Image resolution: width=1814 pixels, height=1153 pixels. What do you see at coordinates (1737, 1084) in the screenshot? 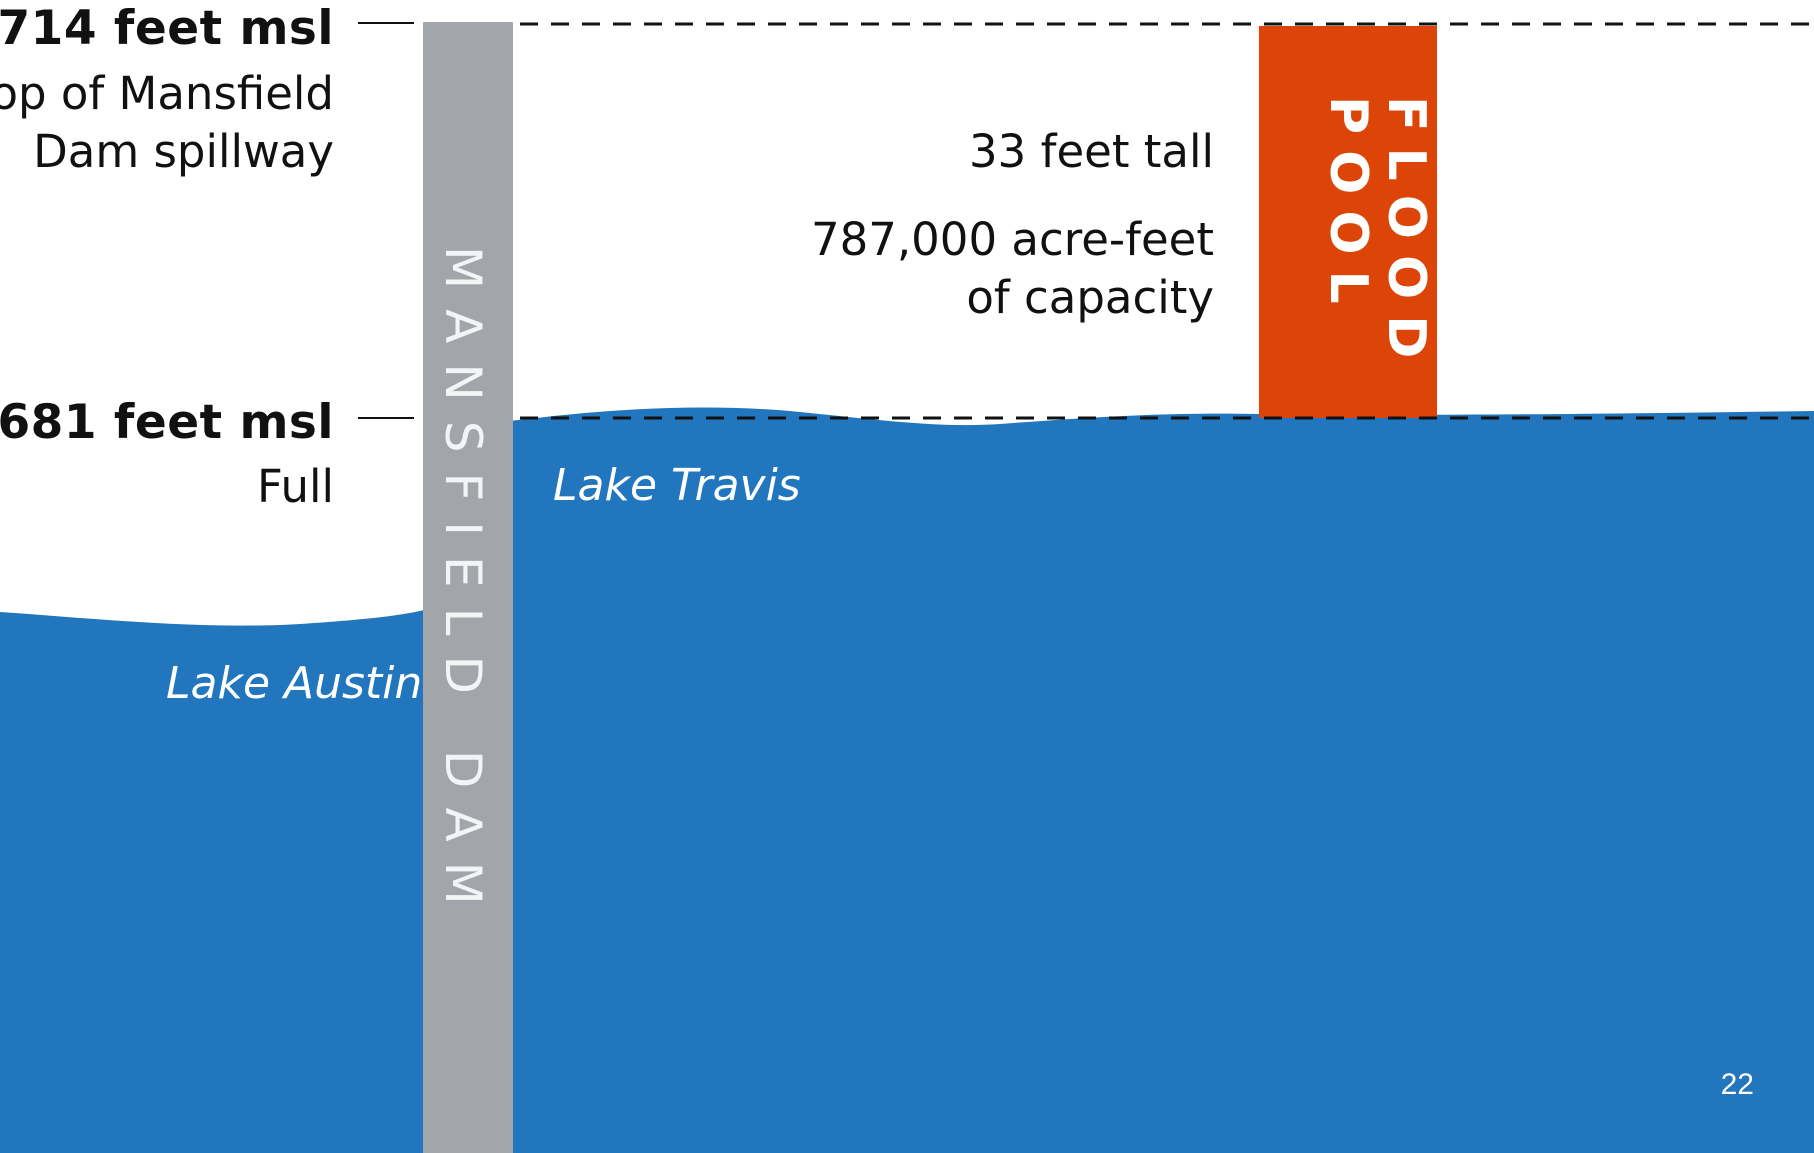
I see `page-number: 22` at bounding box center [1737, 1084].